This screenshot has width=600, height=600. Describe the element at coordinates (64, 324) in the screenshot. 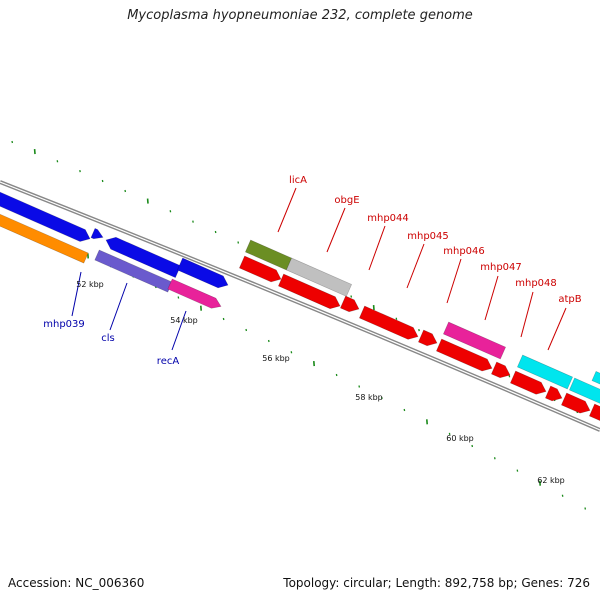

I see `gene-label-mhp039: mhp039` at that location.